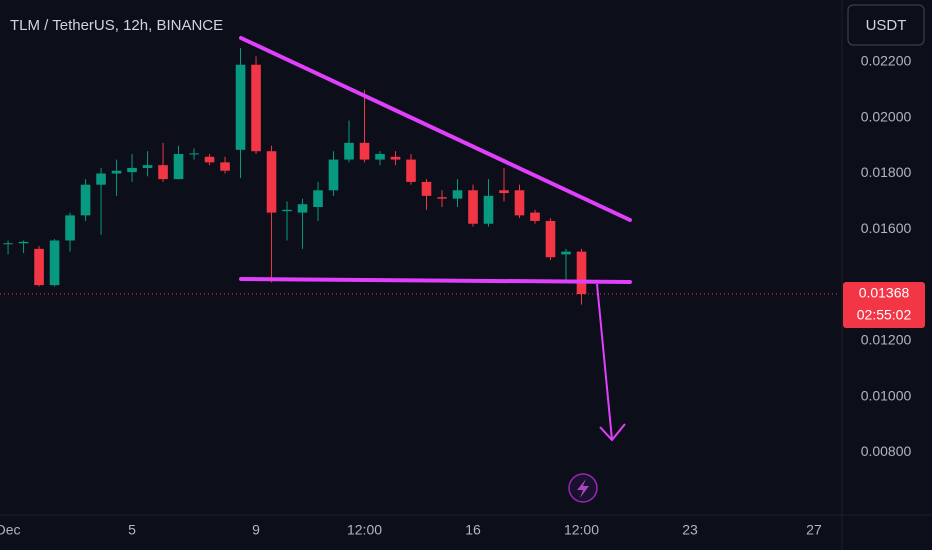  Describe the element at coordinates (886, 340) in the screenshot. I see `y-tick-label: 0.01200` at that location.